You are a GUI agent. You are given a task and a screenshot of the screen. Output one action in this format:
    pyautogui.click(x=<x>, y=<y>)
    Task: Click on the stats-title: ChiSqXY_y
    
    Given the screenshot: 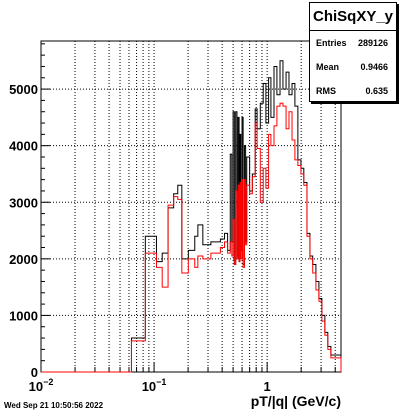 What is the action you would take?
    pyautogui.click(x=353, y=17)
    